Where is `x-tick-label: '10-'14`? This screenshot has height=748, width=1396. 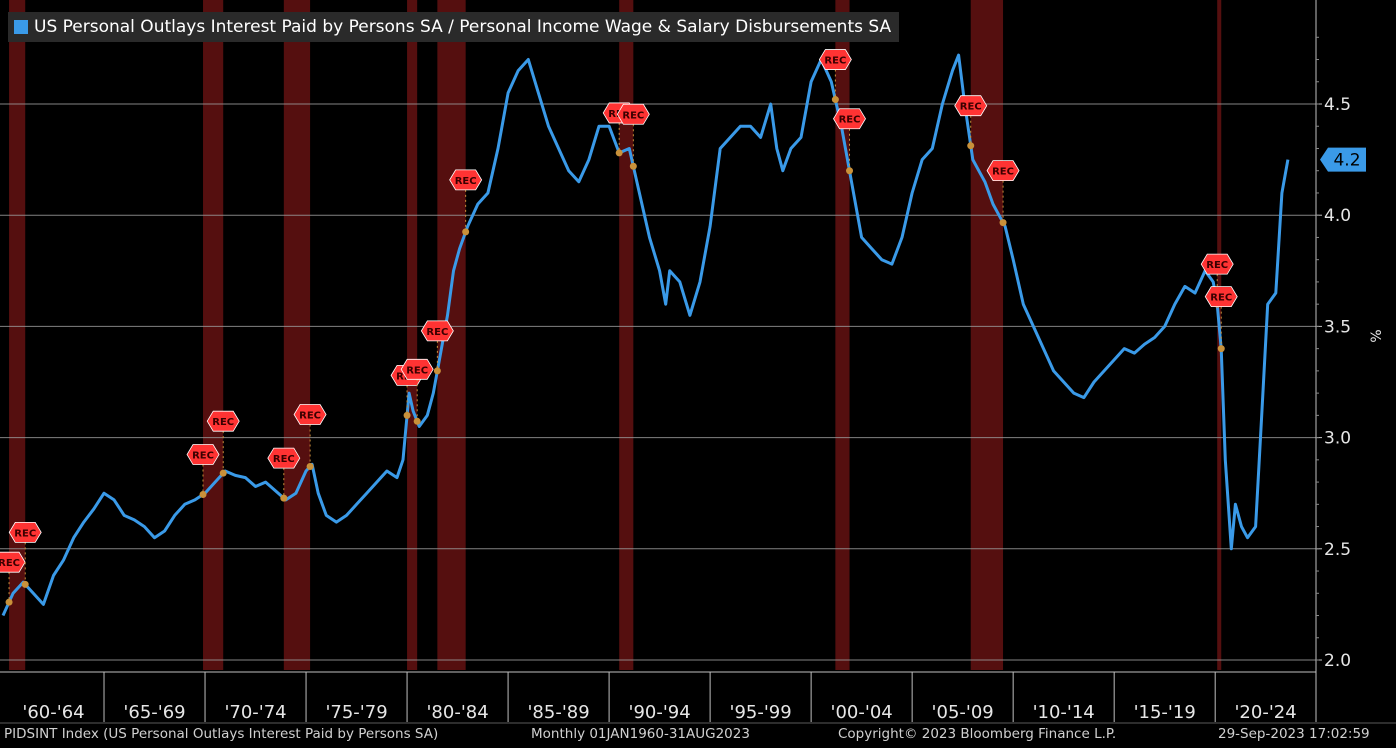 x-tick-label: '10-'14 is located at coordinates (1064, 712).